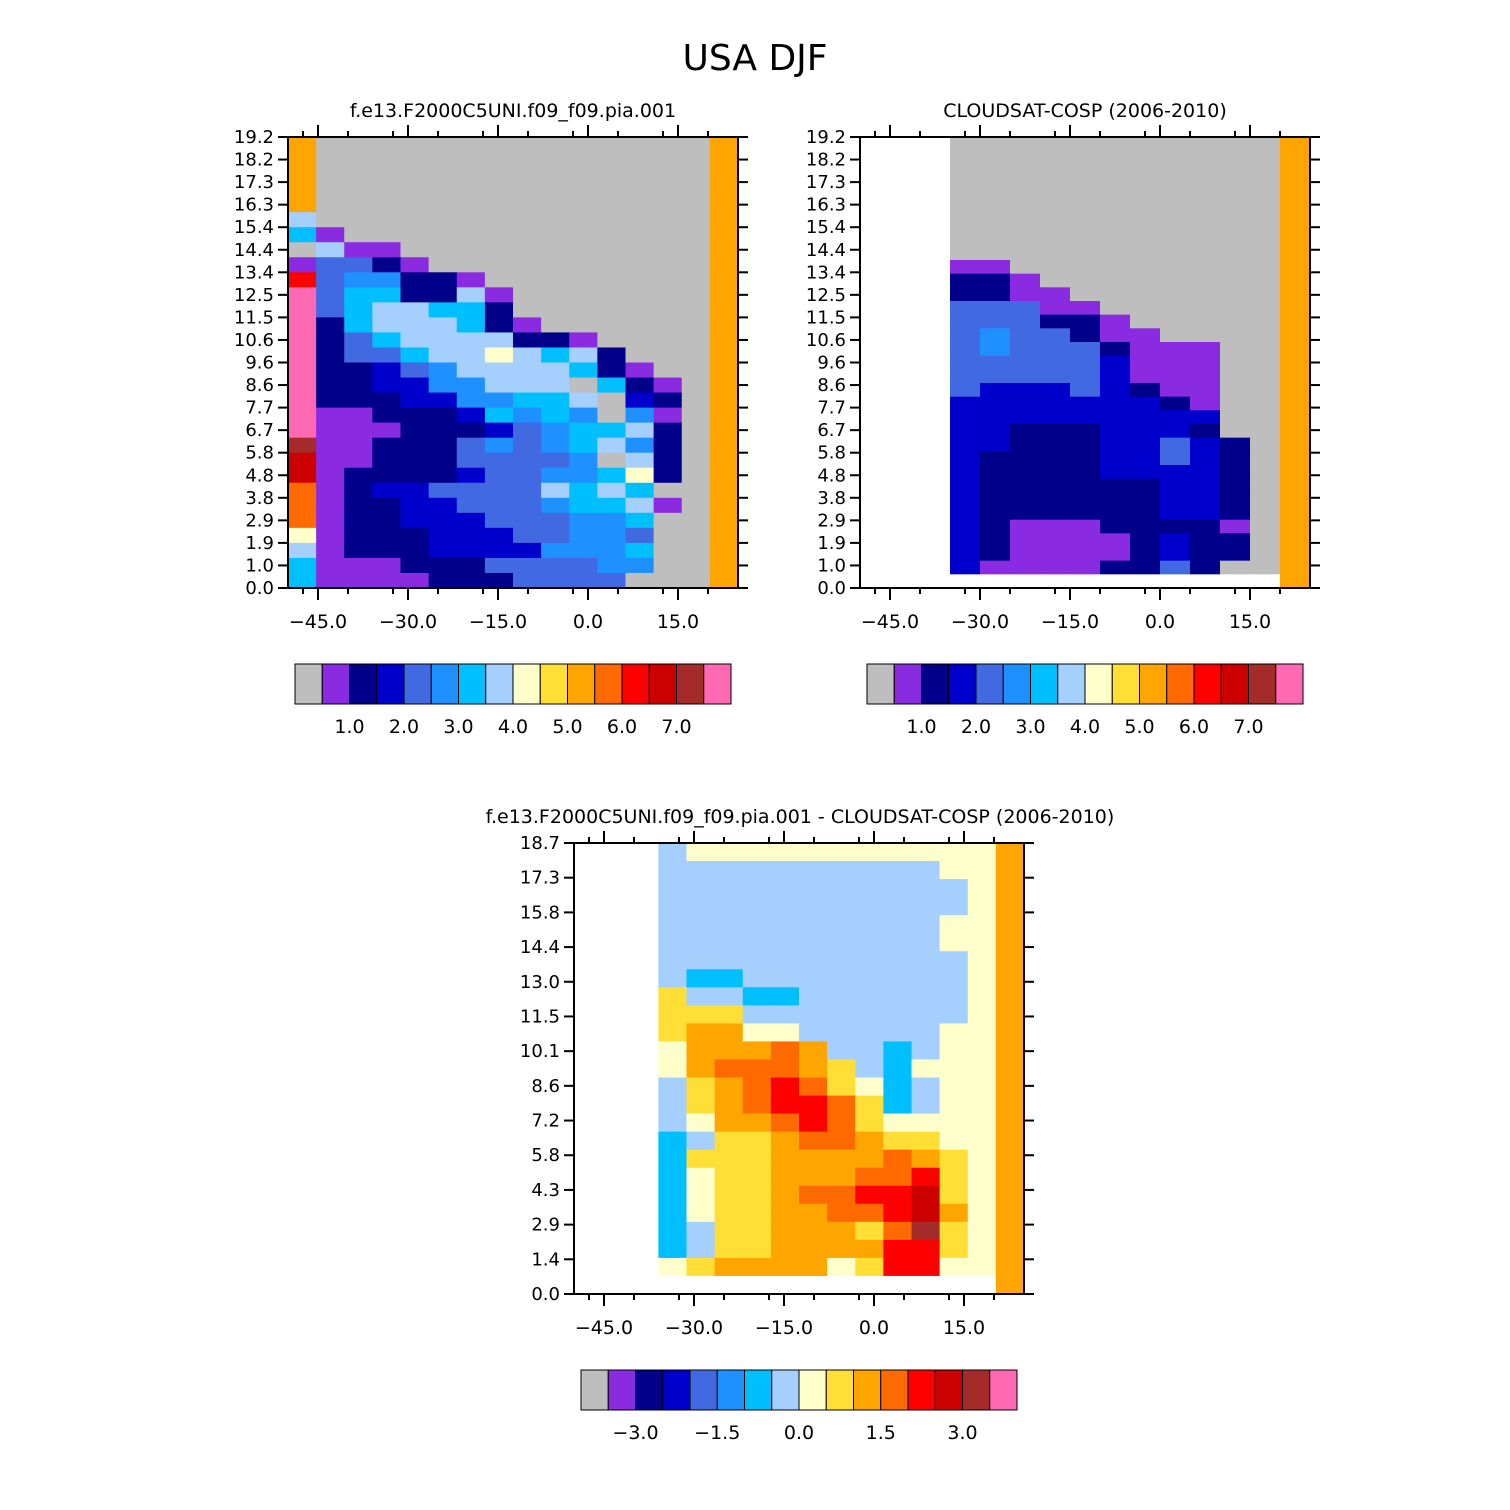 This screenshot has height=1510, width=1510. I want to click on y-tick-label: 4.3, so click(545, 1190).